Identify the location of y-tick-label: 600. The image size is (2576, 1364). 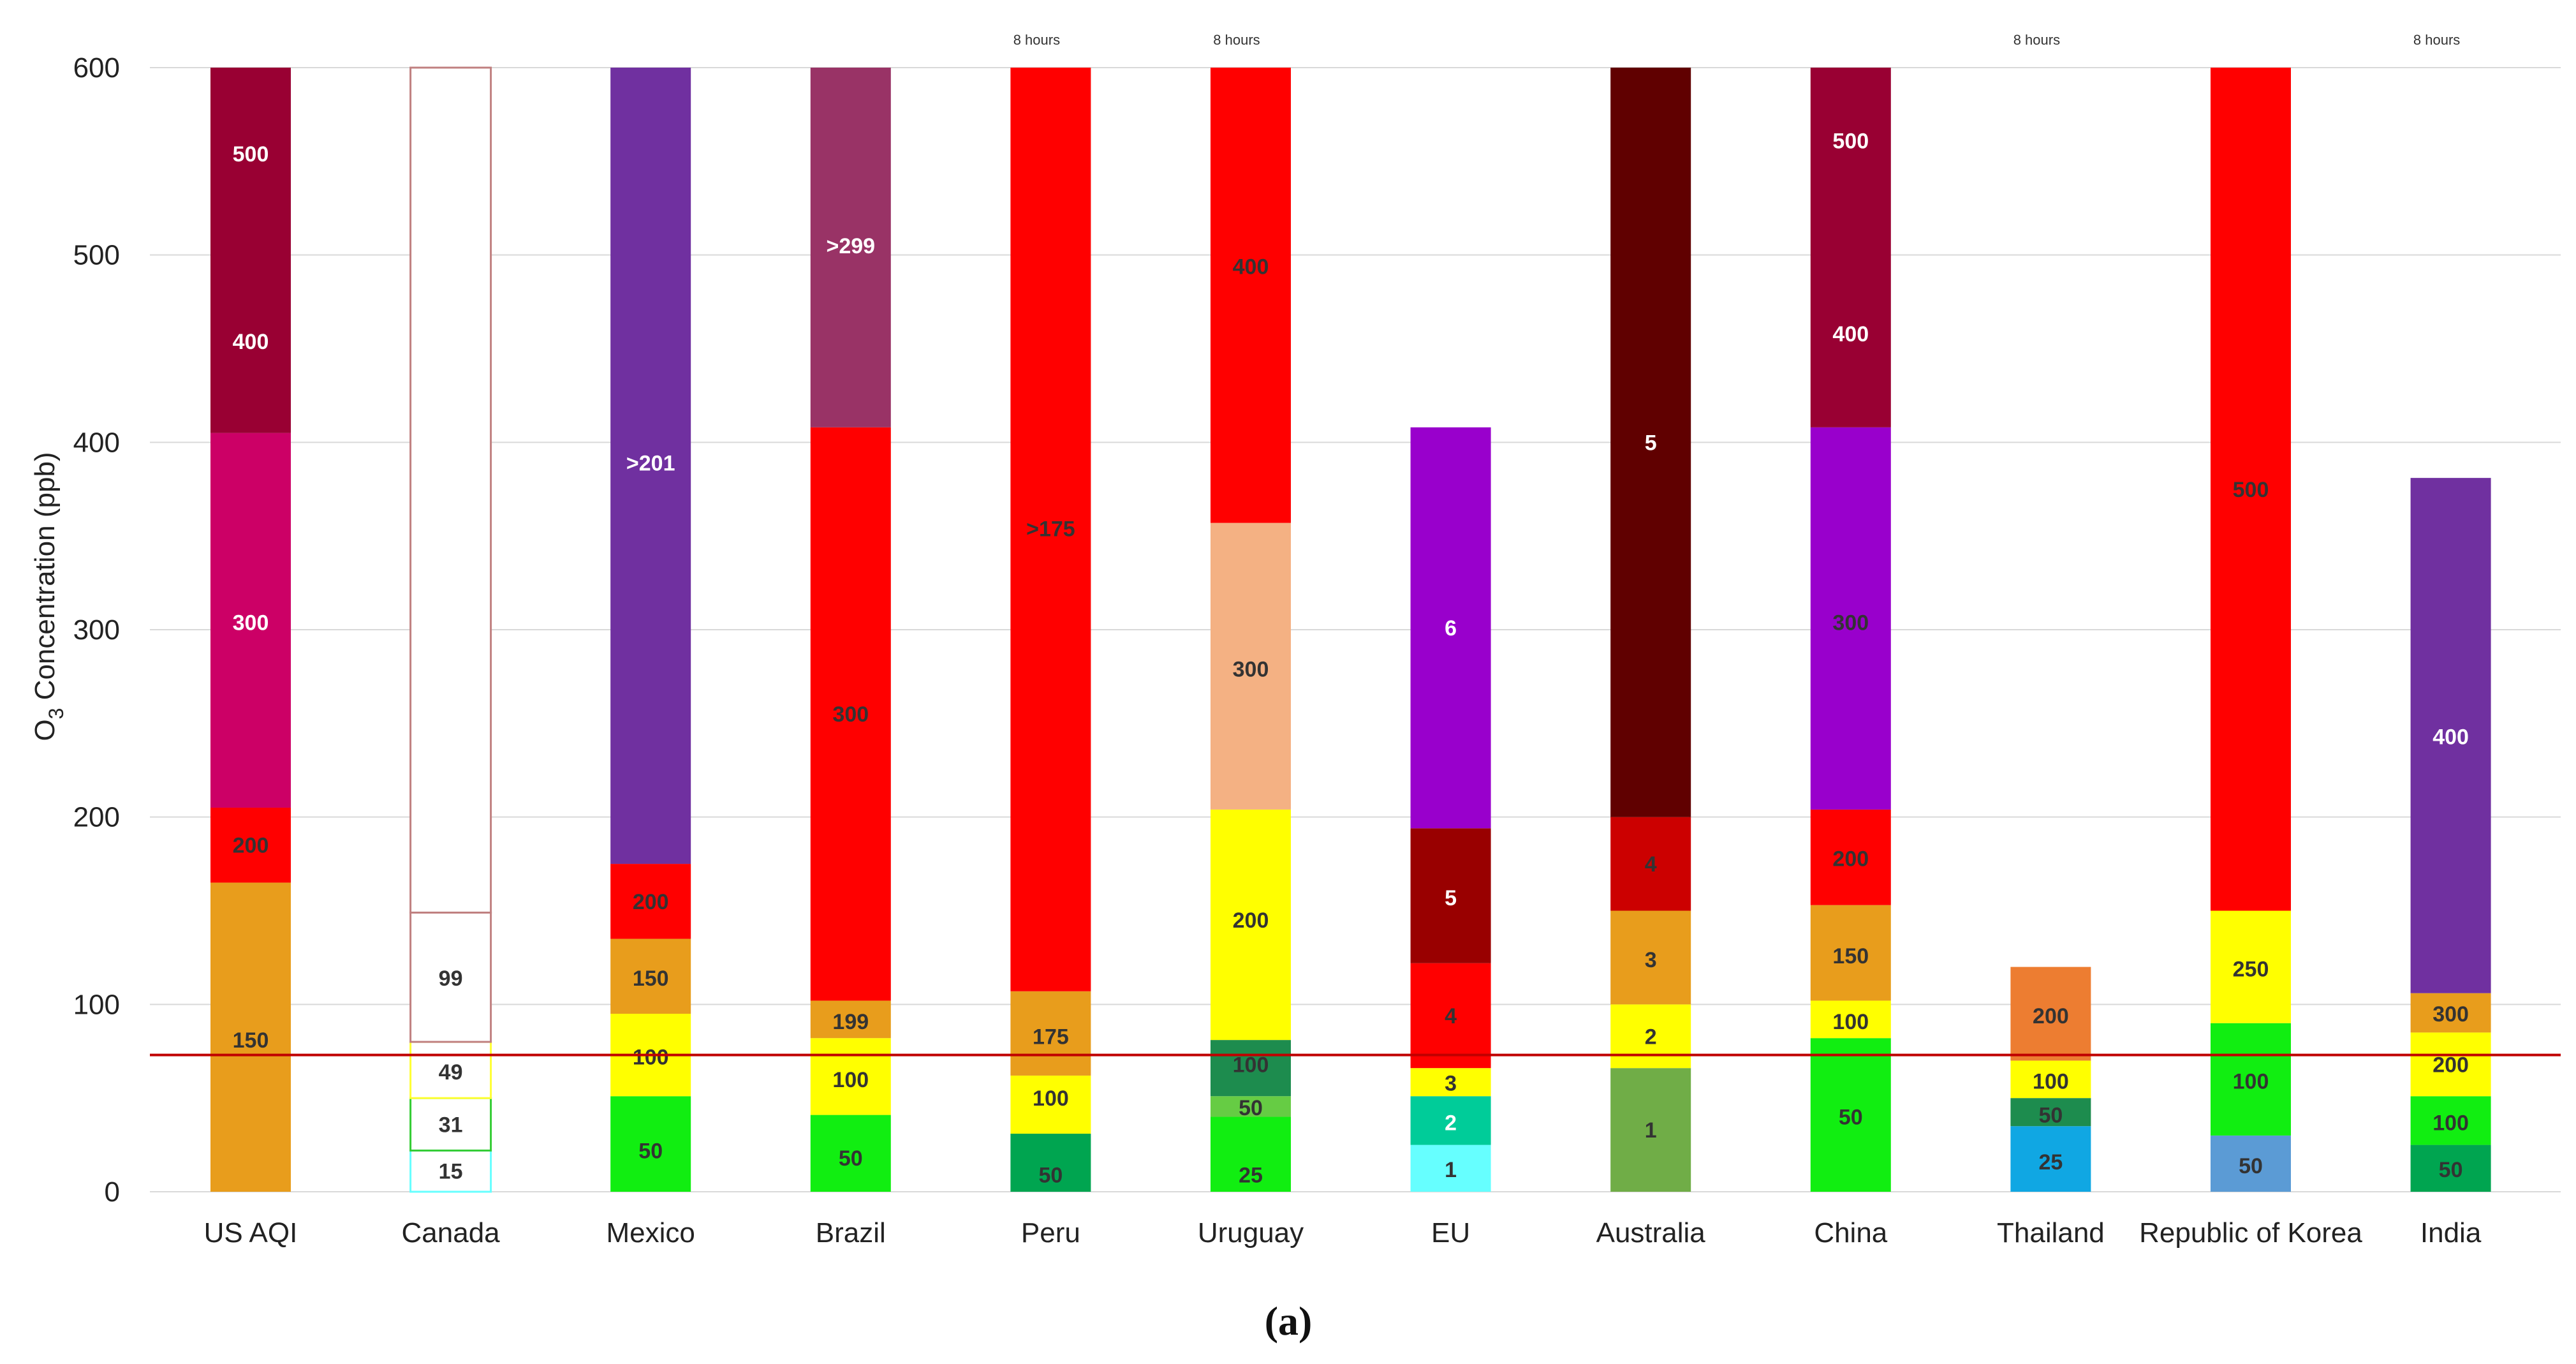
(96, 68).